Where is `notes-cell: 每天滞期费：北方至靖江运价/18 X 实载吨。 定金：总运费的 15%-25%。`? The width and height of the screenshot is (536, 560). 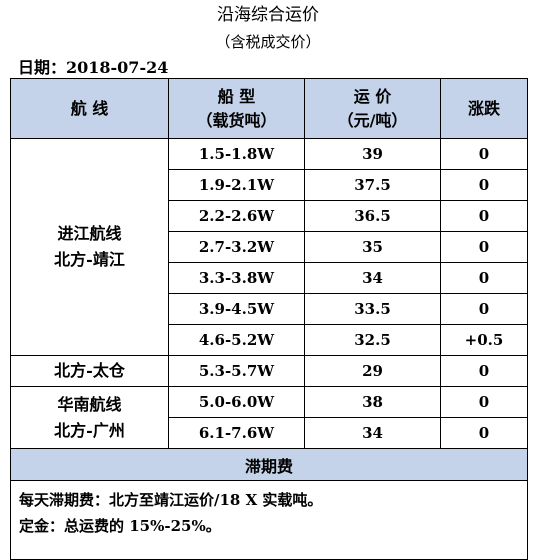 notes-cell: 每天滞期费：北方至靖江运价/18 X 实载吨。 定金：总运费的 15%-25%。 is located at coordinates (269, 520).